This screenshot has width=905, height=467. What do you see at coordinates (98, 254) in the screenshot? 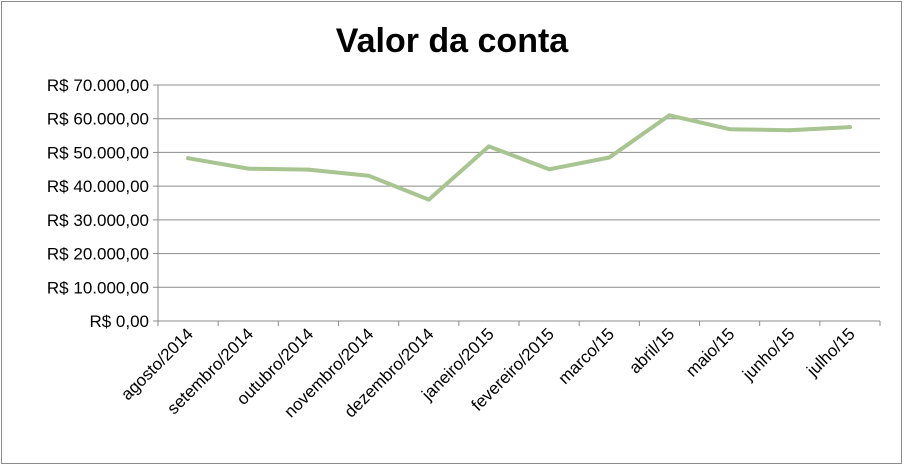
I see `y-tick-label: R$ 20.000,00` at bounding box center [98, 254].